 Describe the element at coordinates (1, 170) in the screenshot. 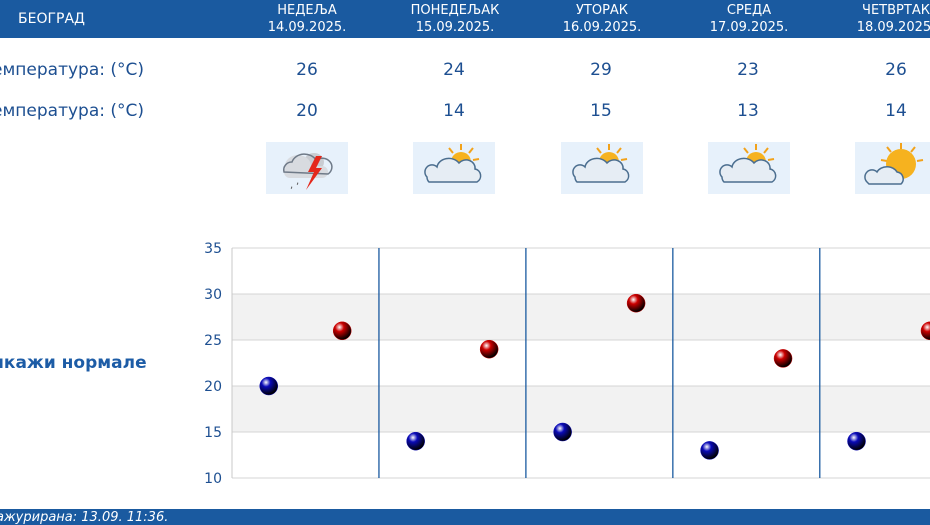

I see `weather-icon-label: :` at that location.